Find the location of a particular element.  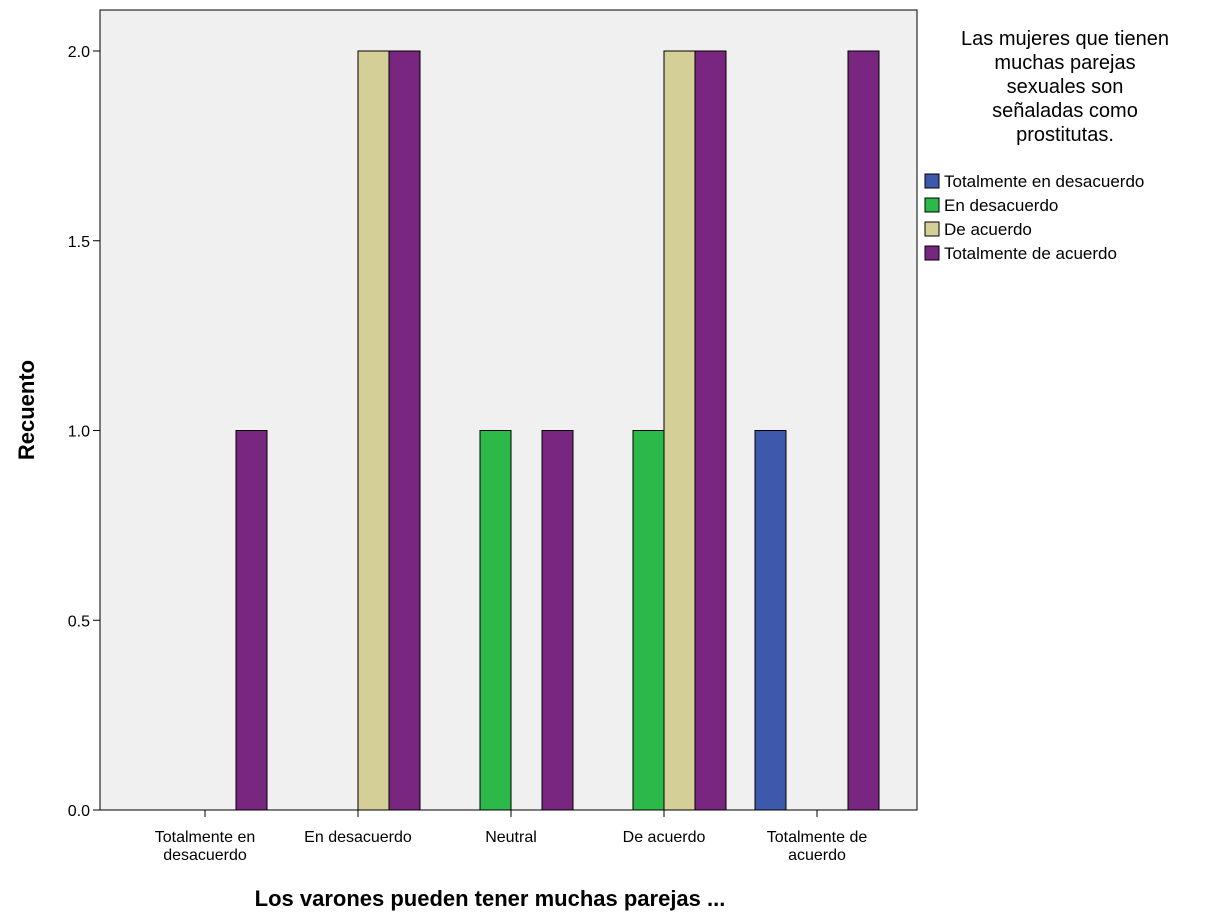

y-tick-label: 1.0 is located at coordinates (79, 432).